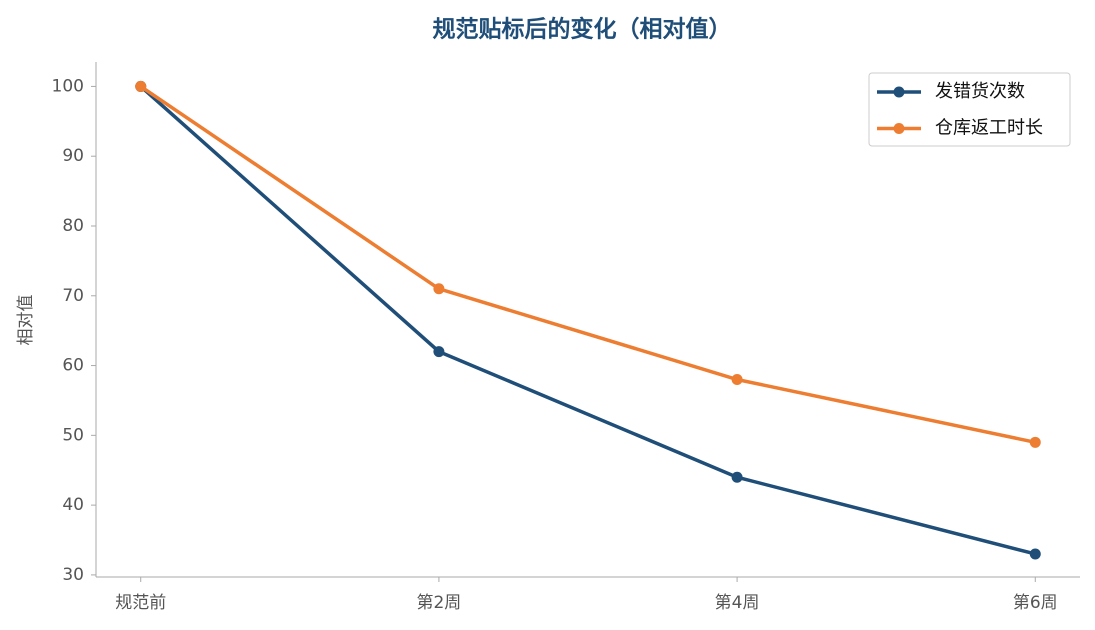 The height and width of the screenshot is (630, 1095). What do you see at coordinates (73, 156) in the screenshot?
I see `y-tick-label: 90` at bounding box center [73, 156].